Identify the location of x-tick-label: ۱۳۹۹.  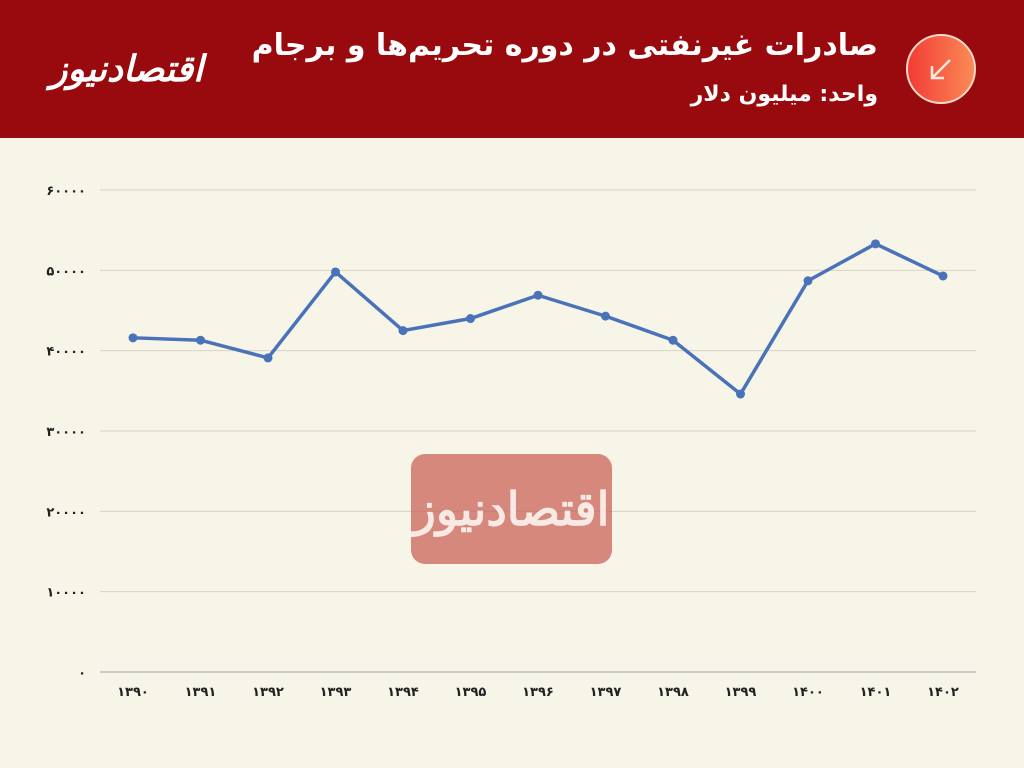
(741, 692).